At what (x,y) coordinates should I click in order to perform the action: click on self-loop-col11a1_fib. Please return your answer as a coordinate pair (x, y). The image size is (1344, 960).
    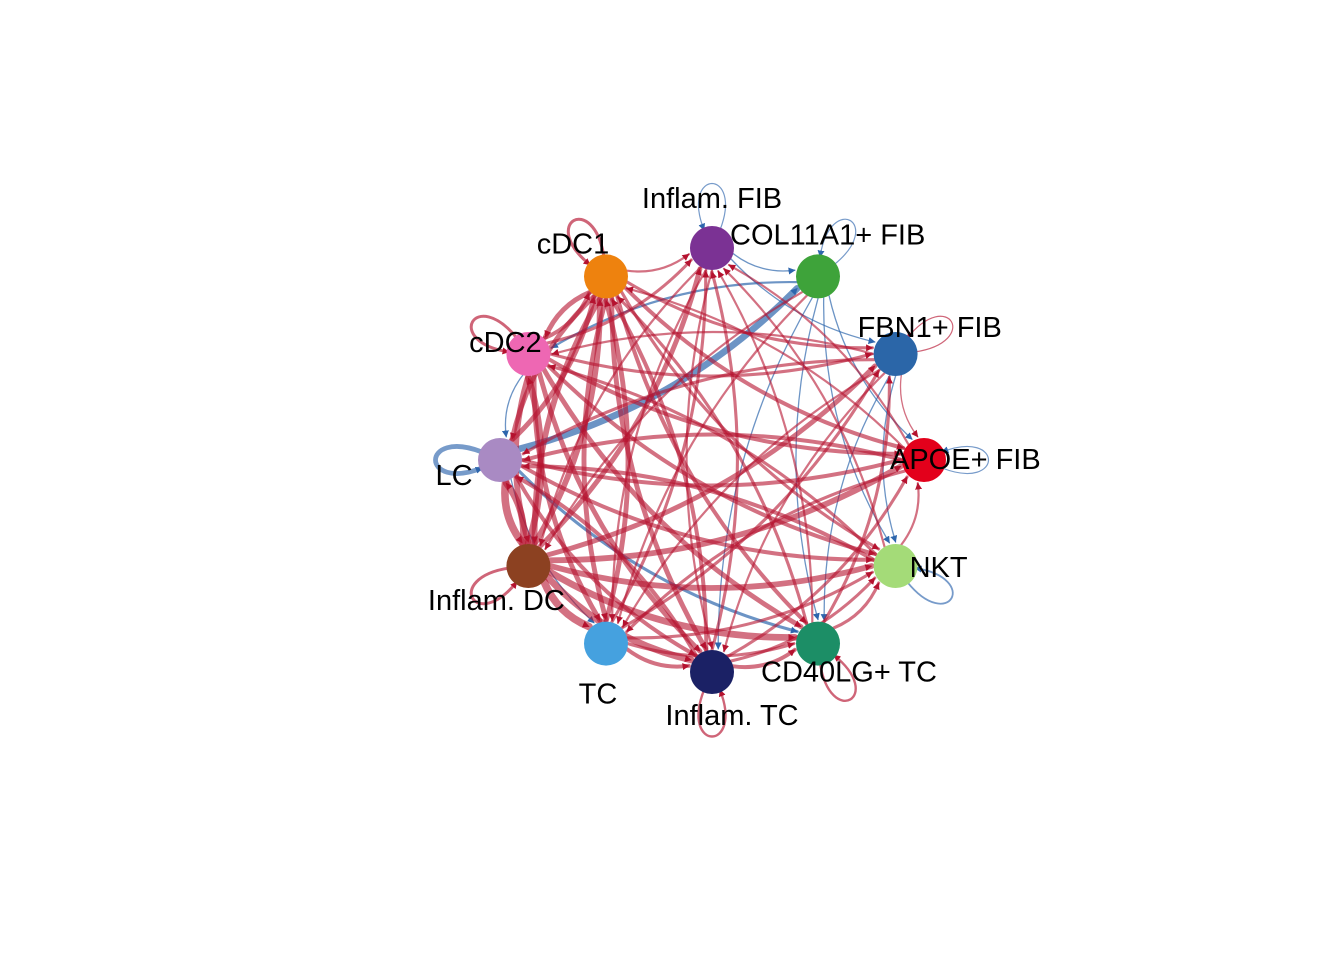
    Looking at the image, I should click on (837, 242).